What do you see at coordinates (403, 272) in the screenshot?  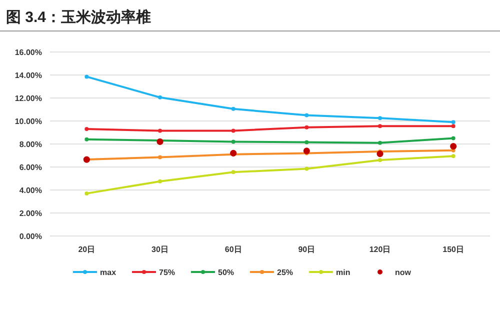 I see `legend-label: now` at bounding box center [403, 272].